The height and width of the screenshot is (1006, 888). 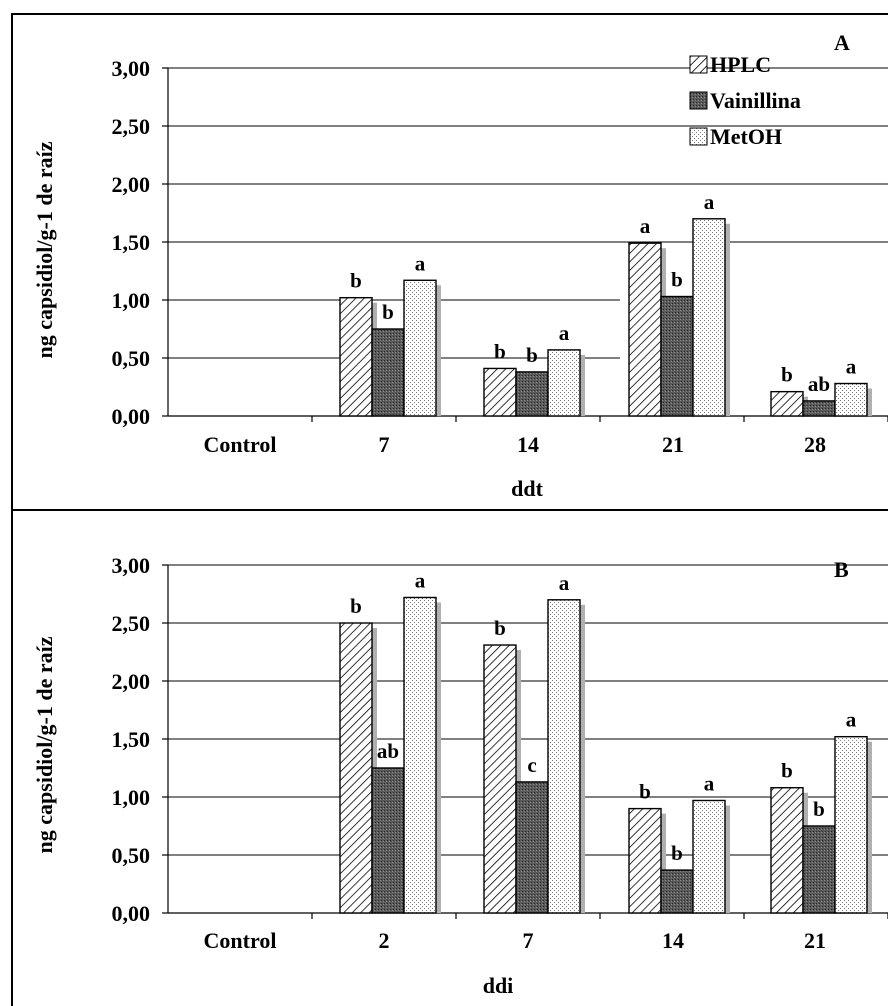 I want to click on panel-b-y-tick-label: 3,00, so click(x=131, y=565).